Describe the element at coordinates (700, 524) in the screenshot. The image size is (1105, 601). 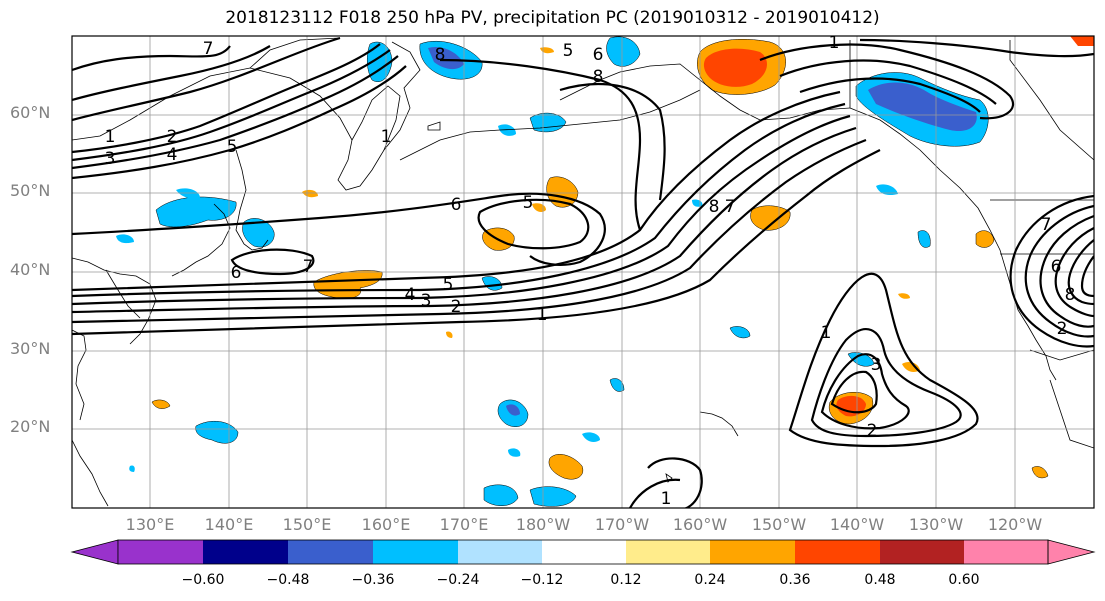
I see `lon-label: 160°W` at that location.